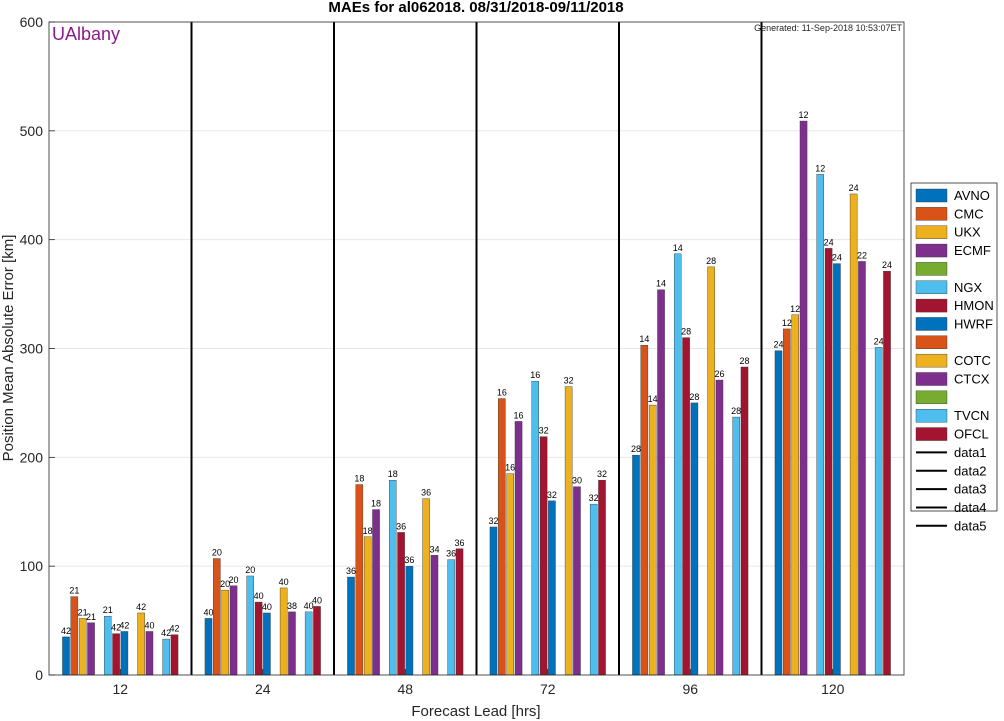  Describe the element at coordinates (972, 379) in the screenshot. I see `legend-label: CTCX` at that location.